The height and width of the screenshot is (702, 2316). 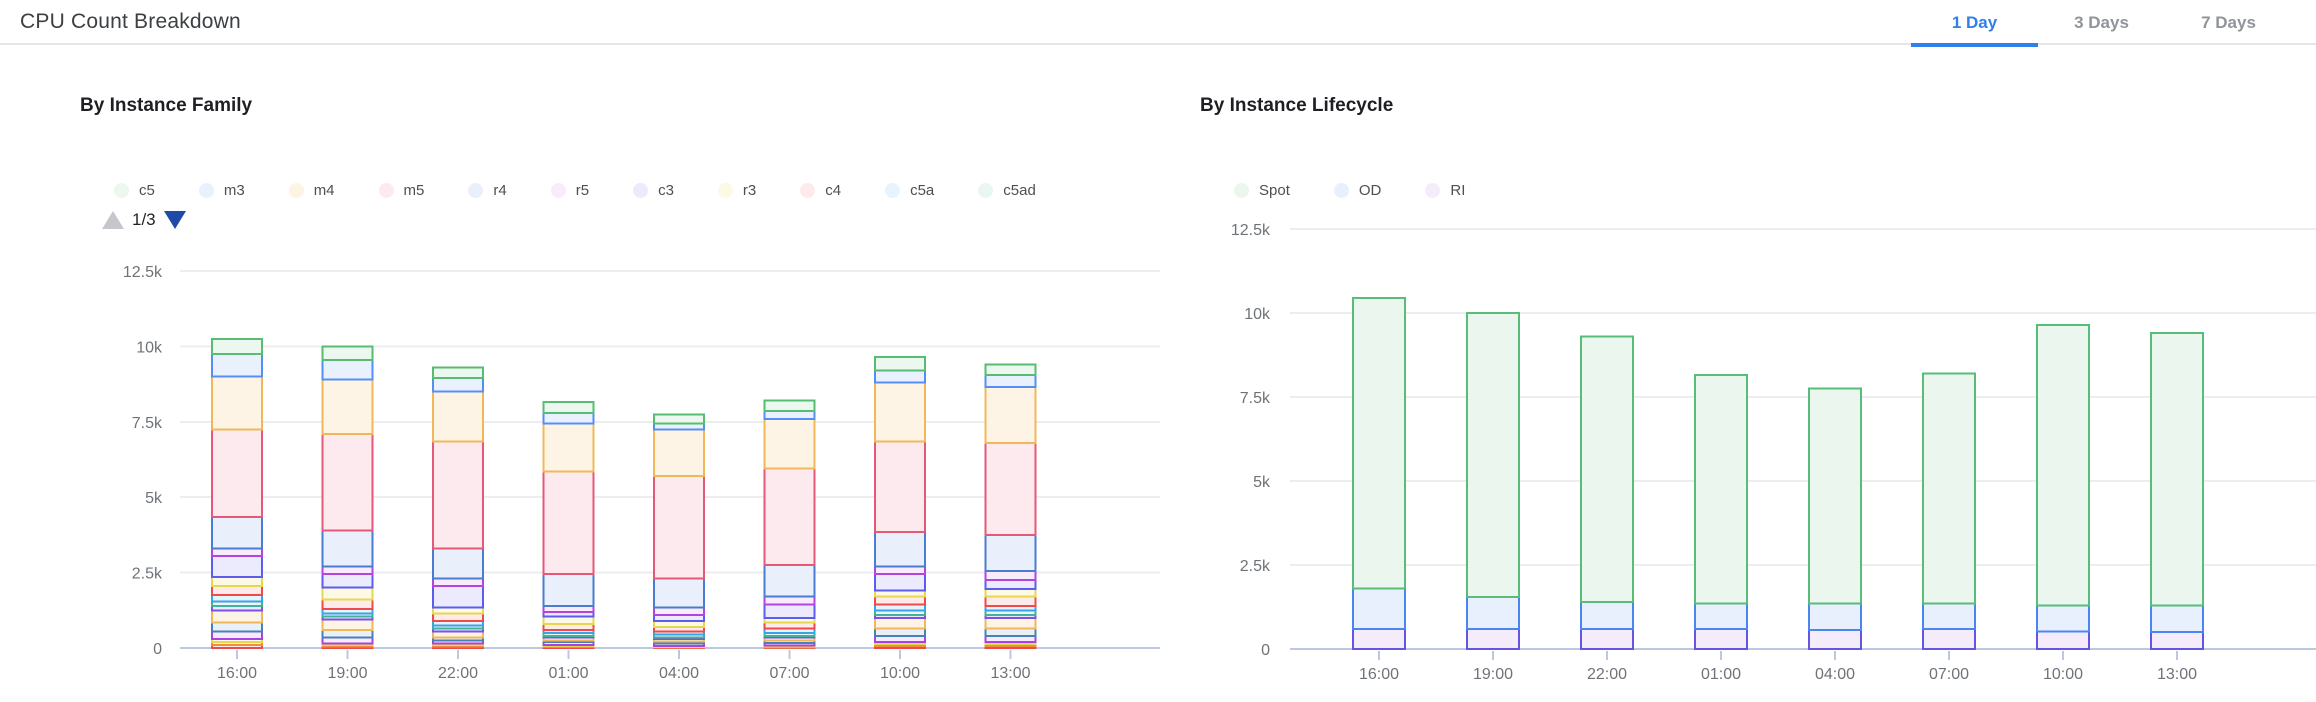 I want to click on bar-segment-r4-22:00, so click(x=458, y=563).